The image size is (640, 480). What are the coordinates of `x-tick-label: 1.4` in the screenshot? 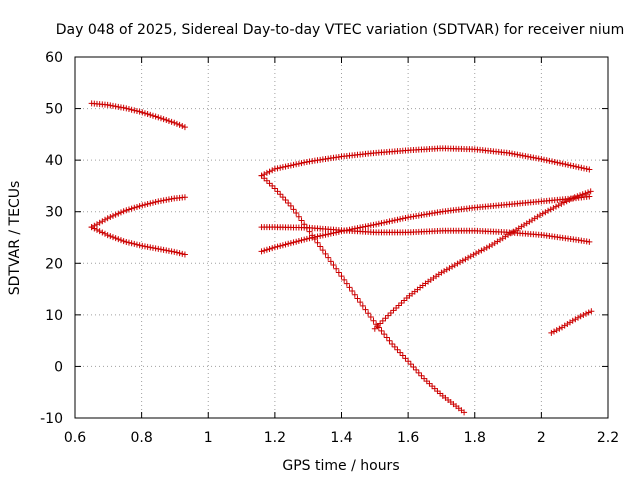 It's located at (341, 438).